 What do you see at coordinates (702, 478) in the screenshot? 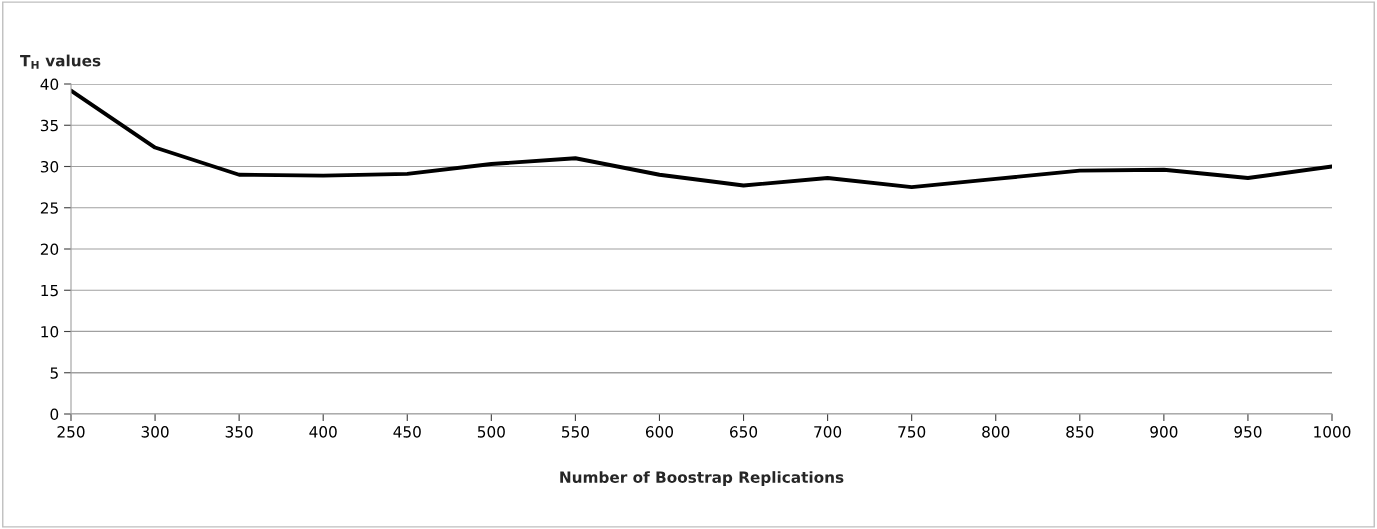
I see `x-axis-title: Number of Boostrap Replications` at bounding box center [702, 478].